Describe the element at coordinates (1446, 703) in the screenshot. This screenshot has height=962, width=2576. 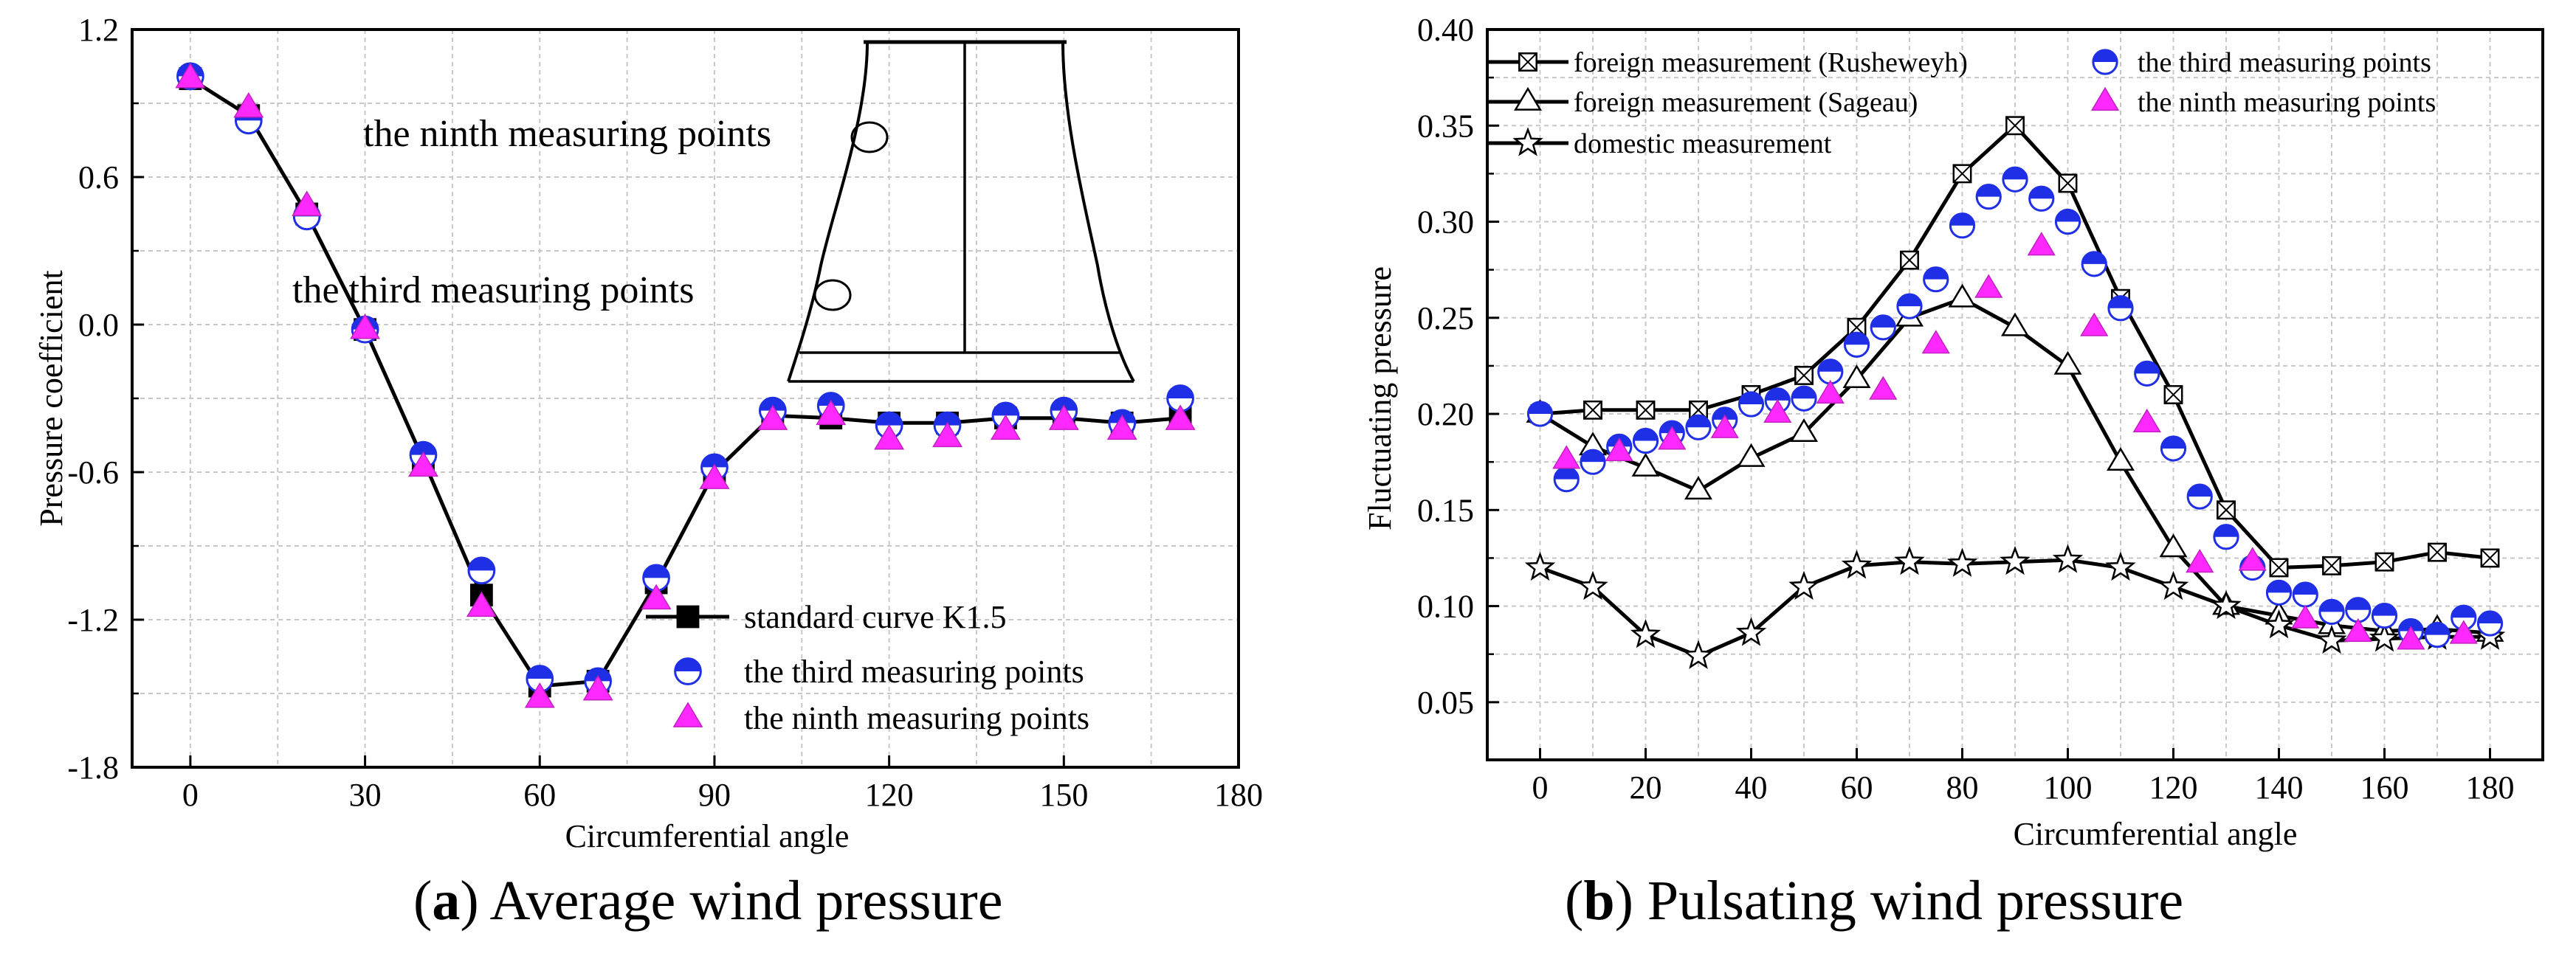
I see `y-tick-label: 0.05` at that location.